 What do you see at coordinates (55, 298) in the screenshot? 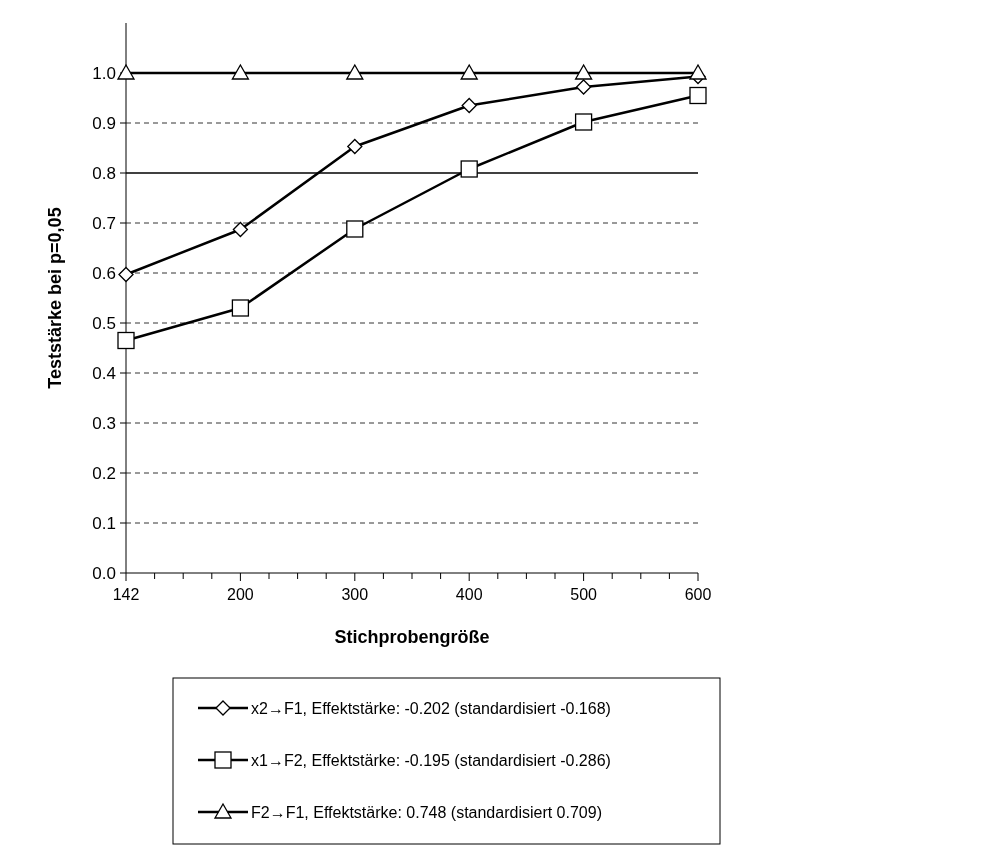
I see `y-axis-title: Teststärke bei p=0,05` at bounding box center [55, 298].